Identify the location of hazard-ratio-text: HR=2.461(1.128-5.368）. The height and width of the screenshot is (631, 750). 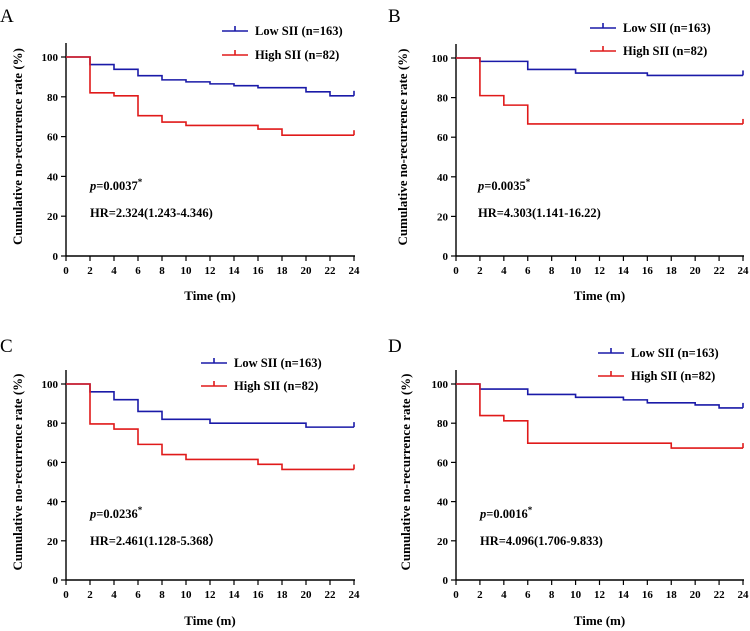
(155, 540).